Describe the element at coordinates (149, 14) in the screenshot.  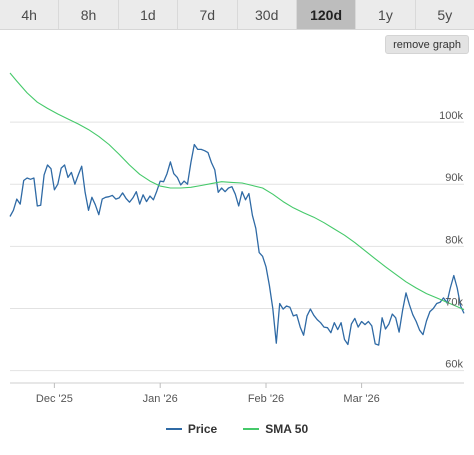
I see `tab-1d: 1d` at that location.